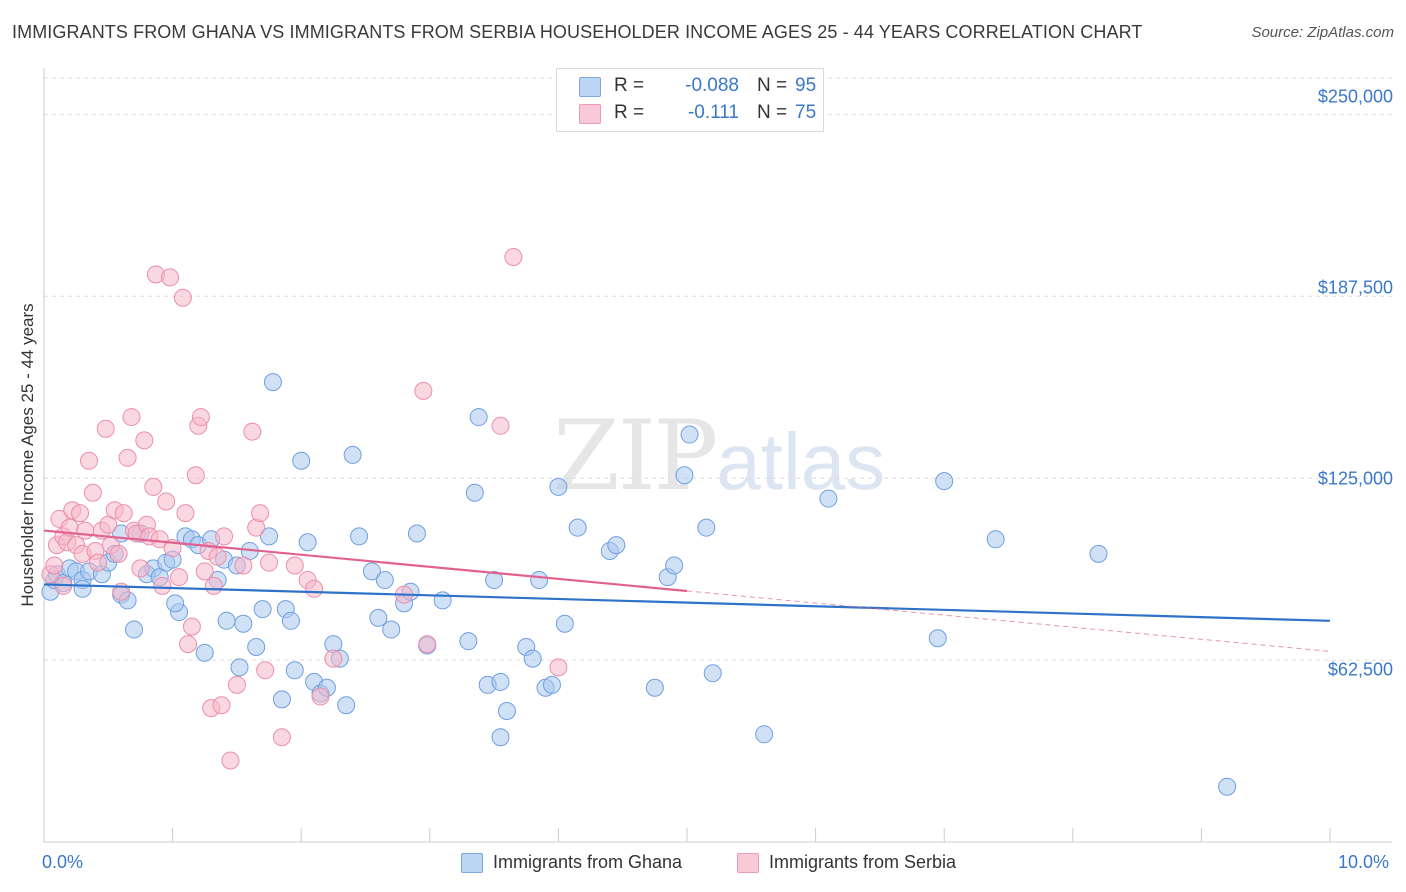 This screenshot has height=892, width=1406. What do you see at coordinates (863, 862) in the screenshot?
I see `serbia-legend-label: Immigrants from Serbia` at bounding box center [863, 862].